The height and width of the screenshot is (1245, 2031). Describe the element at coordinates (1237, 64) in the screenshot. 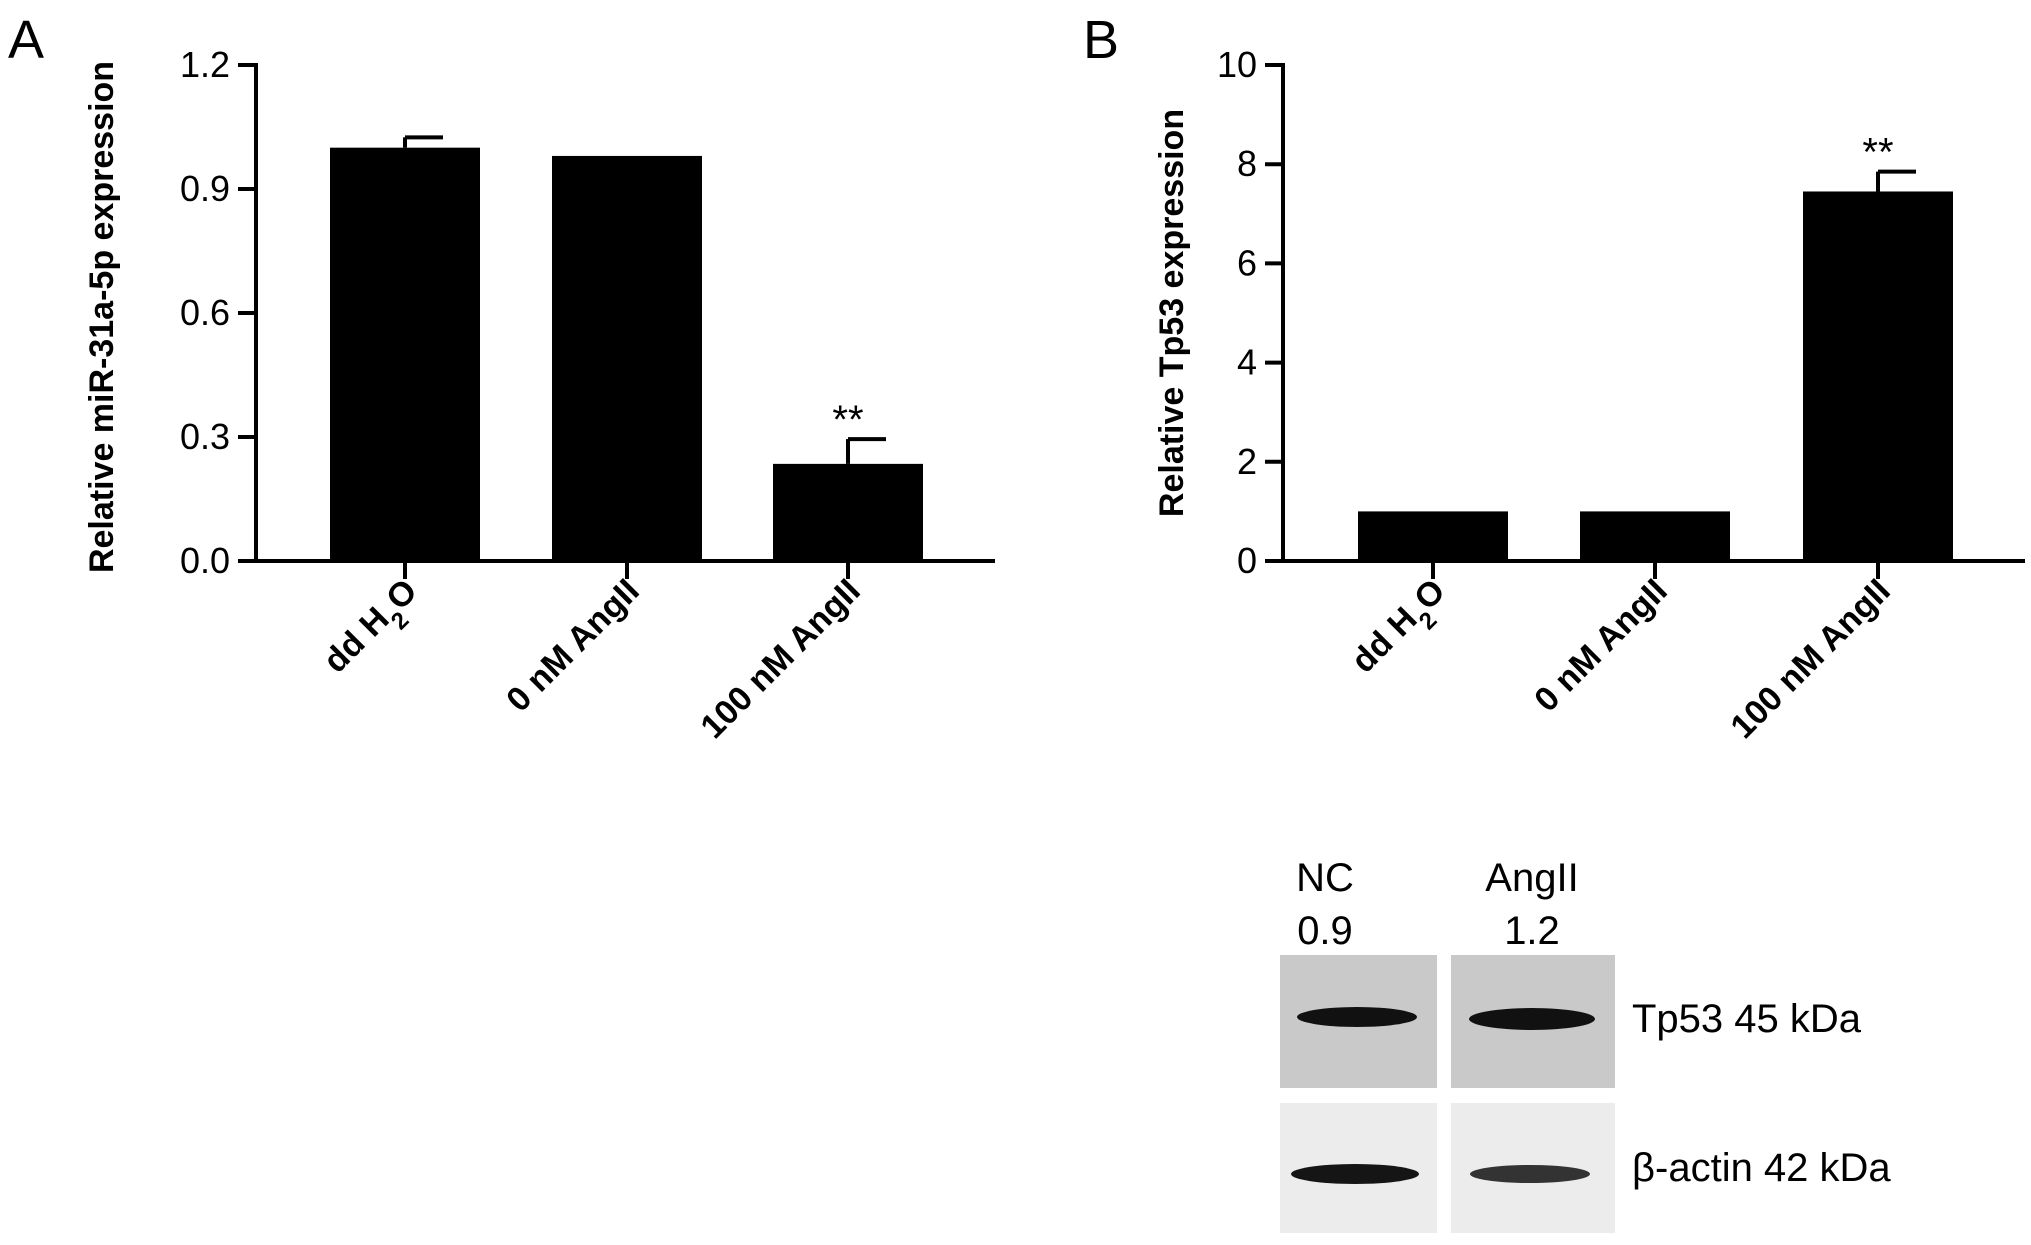

I see `y-tick-label: 10` at that location.